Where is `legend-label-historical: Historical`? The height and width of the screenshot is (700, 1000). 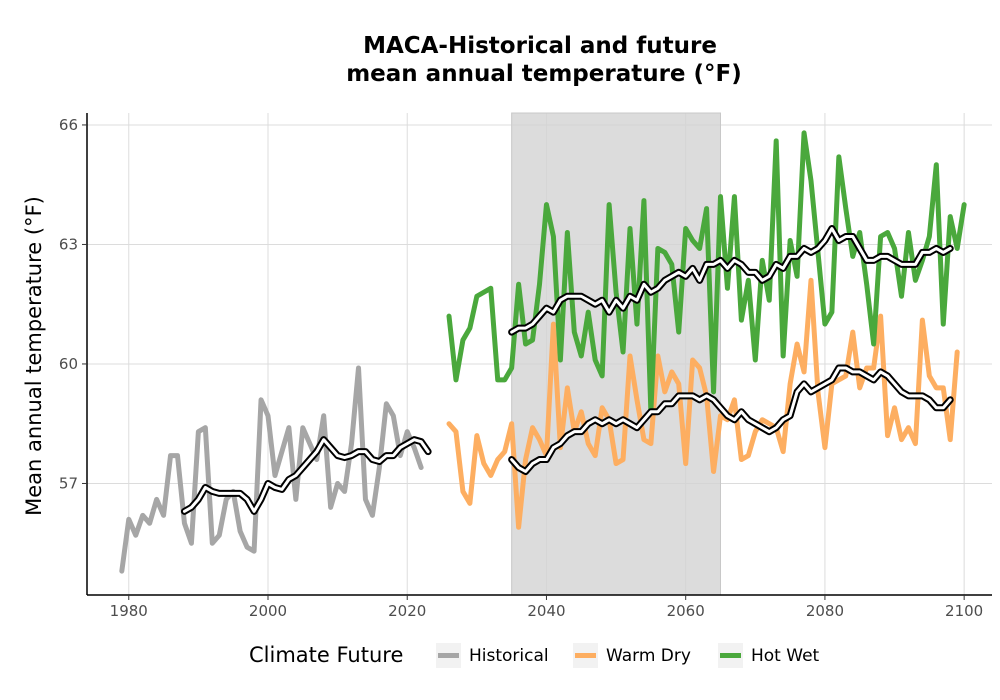
legend-label-historical: Historical is located at coordinates (509, 656).